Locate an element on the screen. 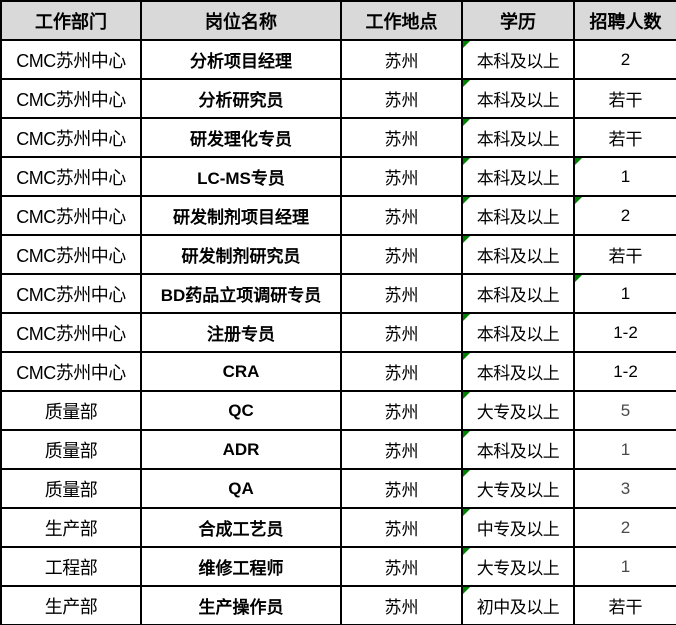  position-cell: QC is located at coordinates (241, 410).